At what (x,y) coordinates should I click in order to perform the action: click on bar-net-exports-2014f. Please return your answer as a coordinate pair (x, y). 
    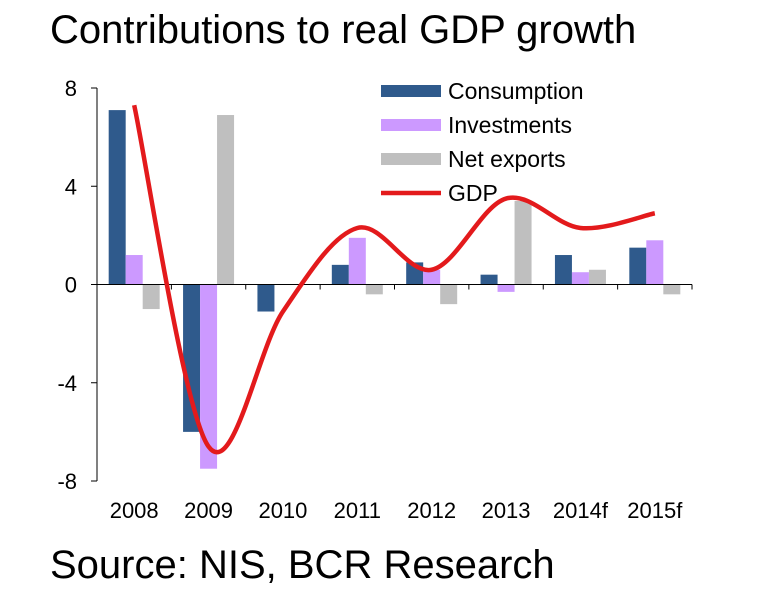
    Looking at the image, I should click on (597, 277).